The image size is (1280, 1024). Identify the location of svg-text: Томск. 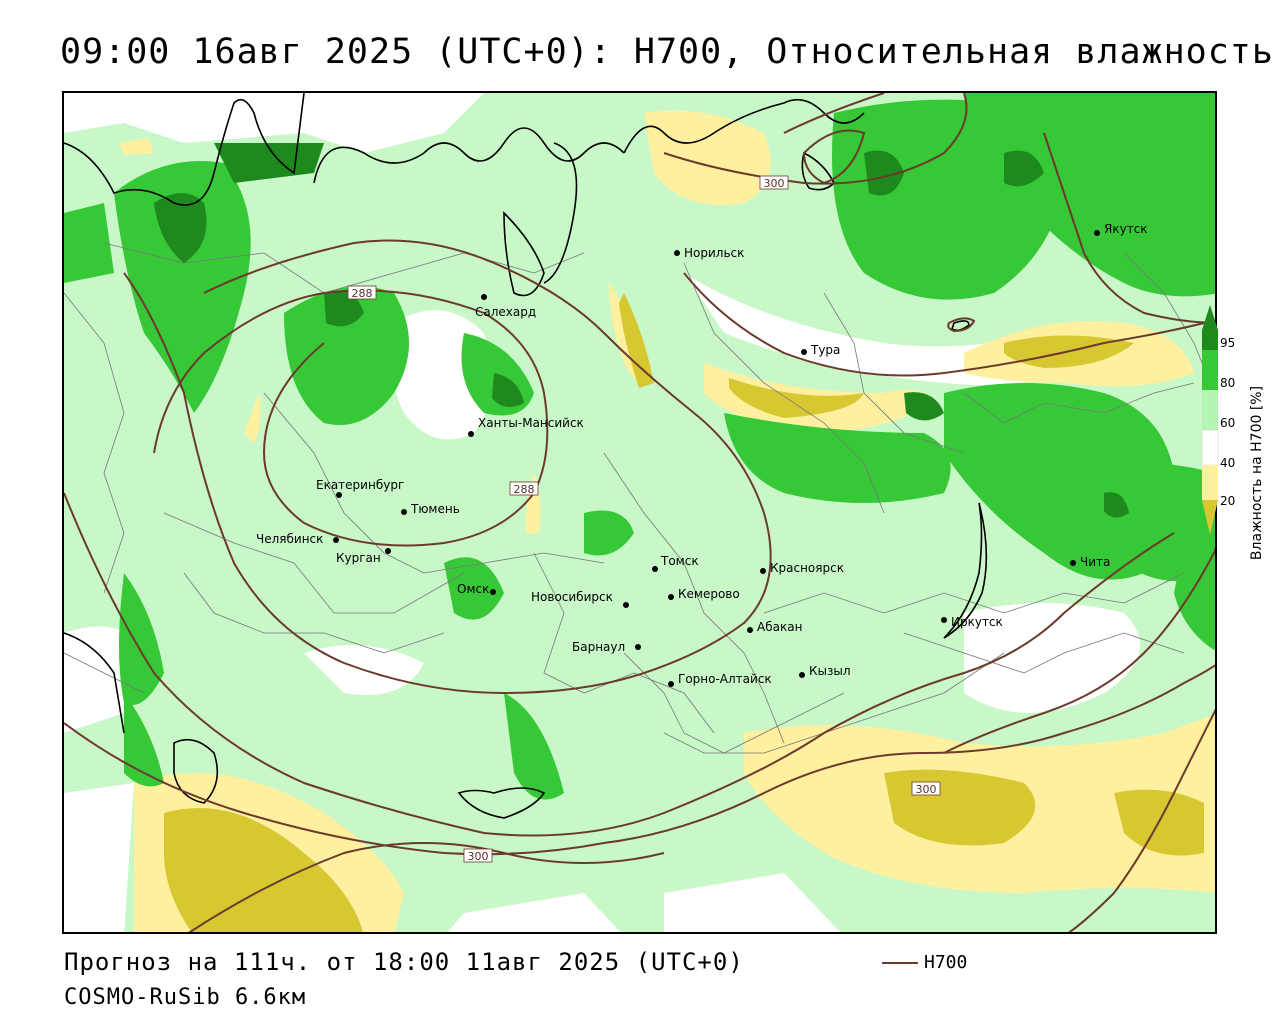
(679, 561).